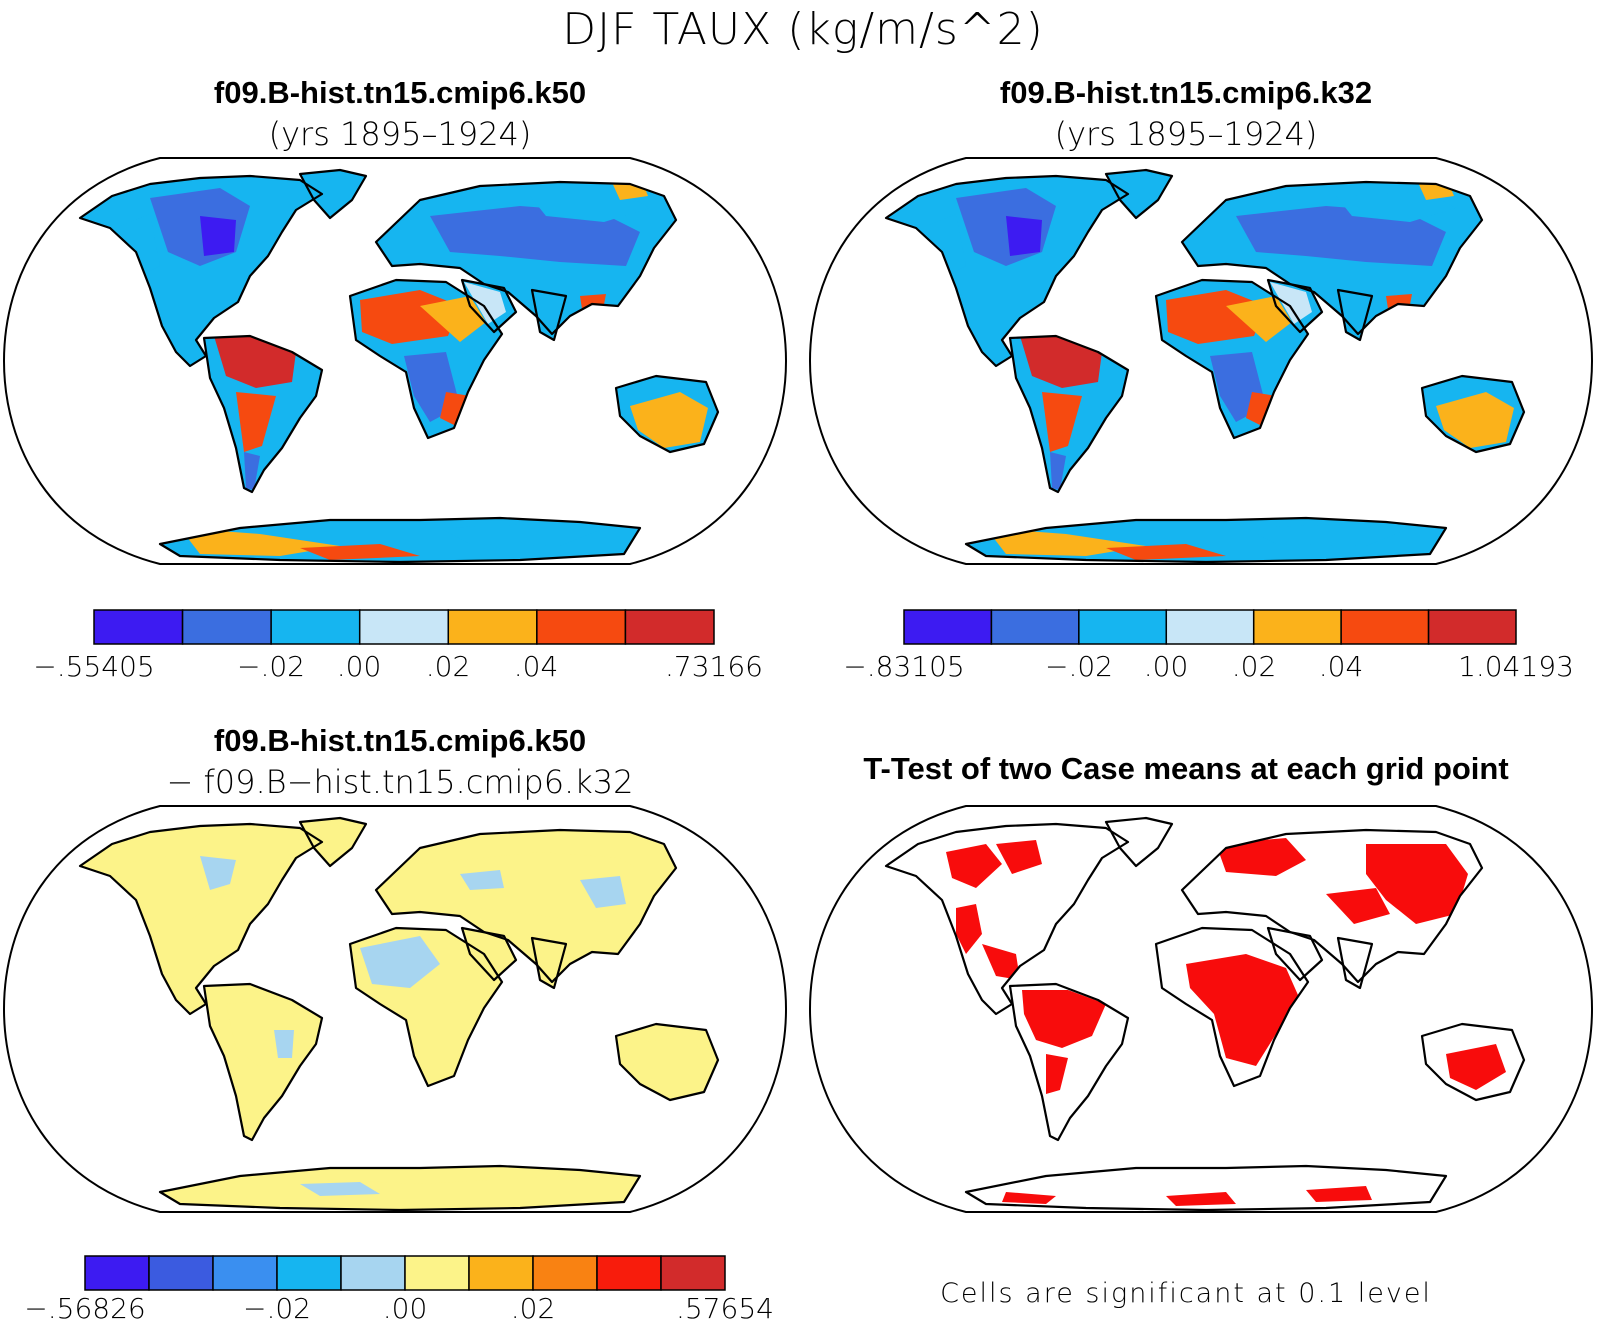  Describe the element at coordinates (400, 134) in the screenshot. I see `panel1-subtitle: (yrs 1895–1924)` at that location.